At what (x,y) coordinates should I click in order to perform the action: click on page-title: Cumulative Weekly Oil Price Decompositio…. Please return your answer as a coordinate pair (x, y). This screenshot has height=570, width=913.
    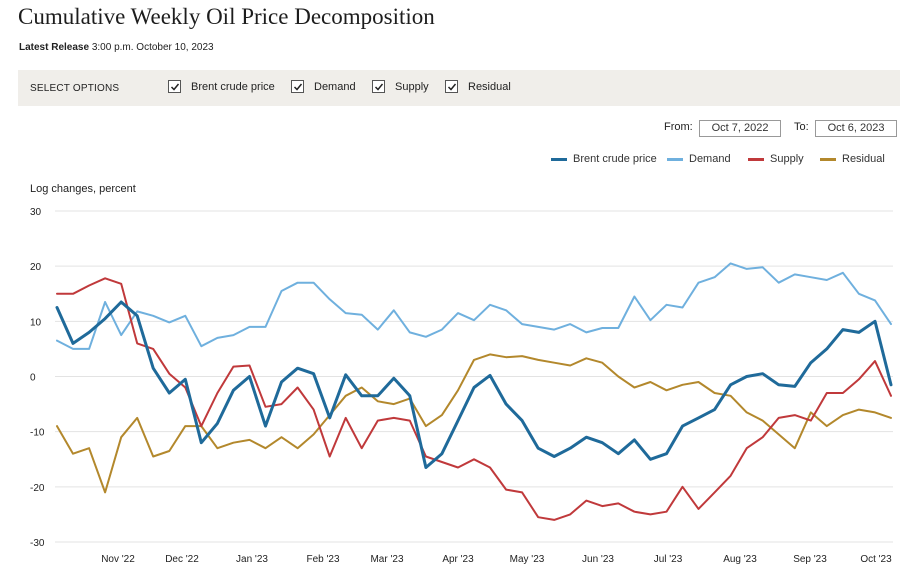
    Looking at the image, I should click on (226, 16).